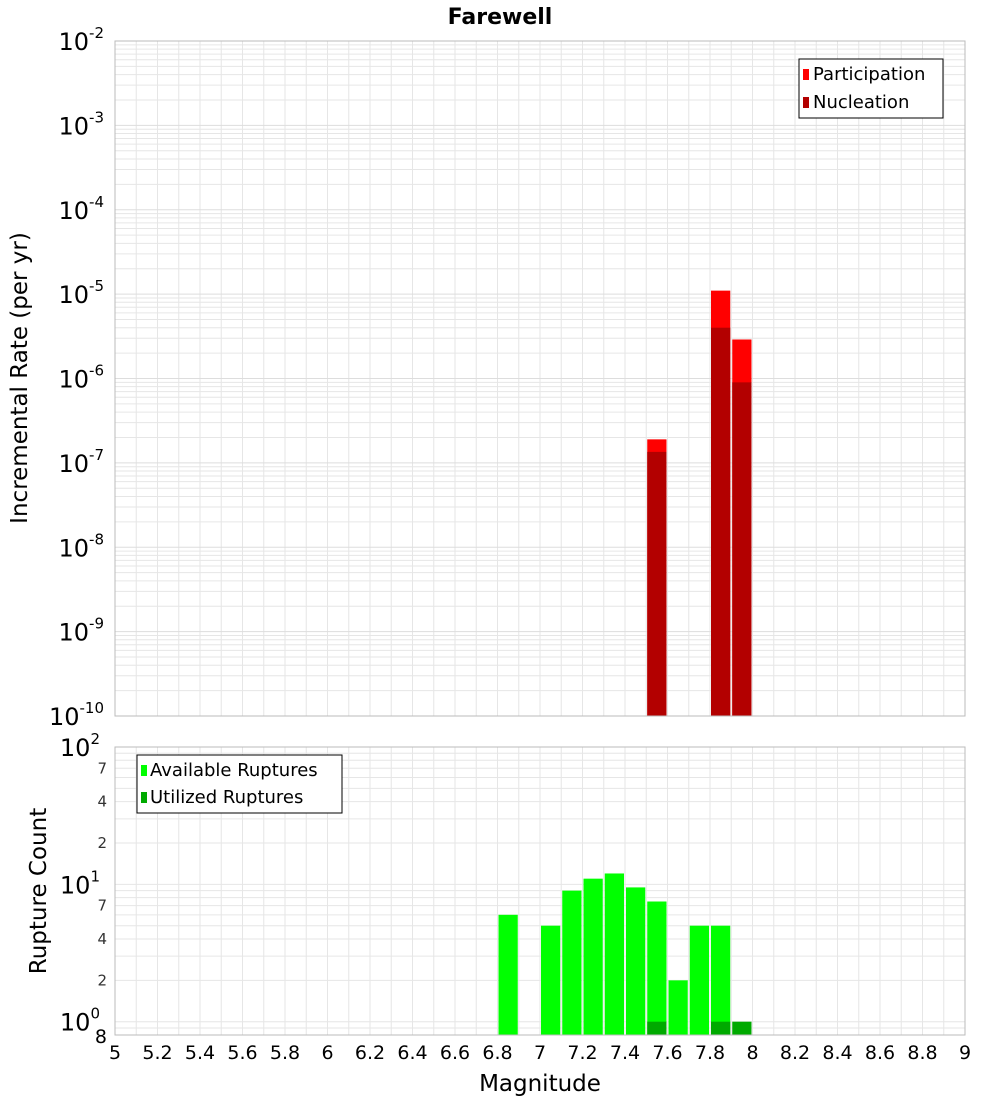 Image resolution: width=1000 pixels, height=1100 pixels. I want to click on legend-label: Utilized Ruptures, so click(226, 797).